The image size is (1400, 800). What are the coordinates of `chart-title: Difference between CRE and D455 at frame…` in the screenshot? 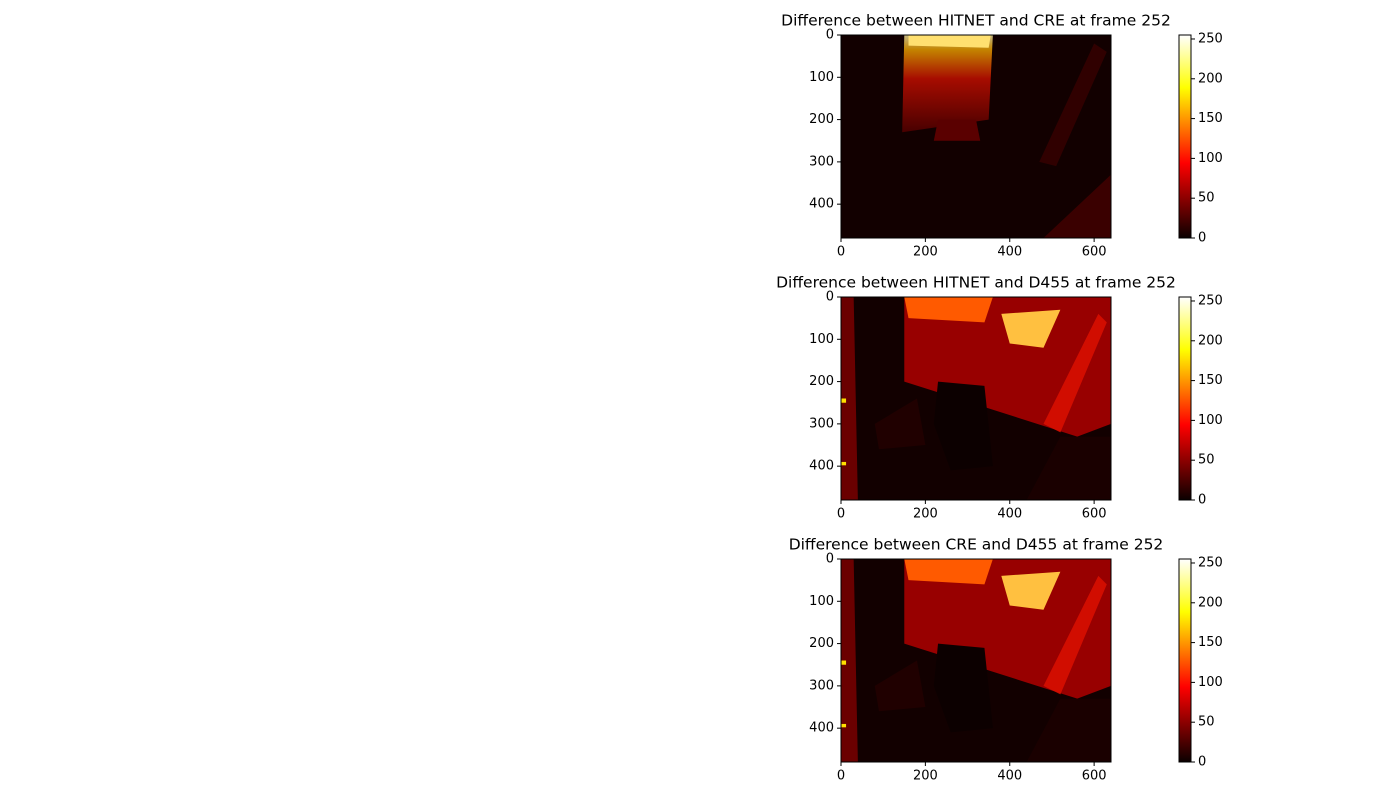 It's located at (976, 545).